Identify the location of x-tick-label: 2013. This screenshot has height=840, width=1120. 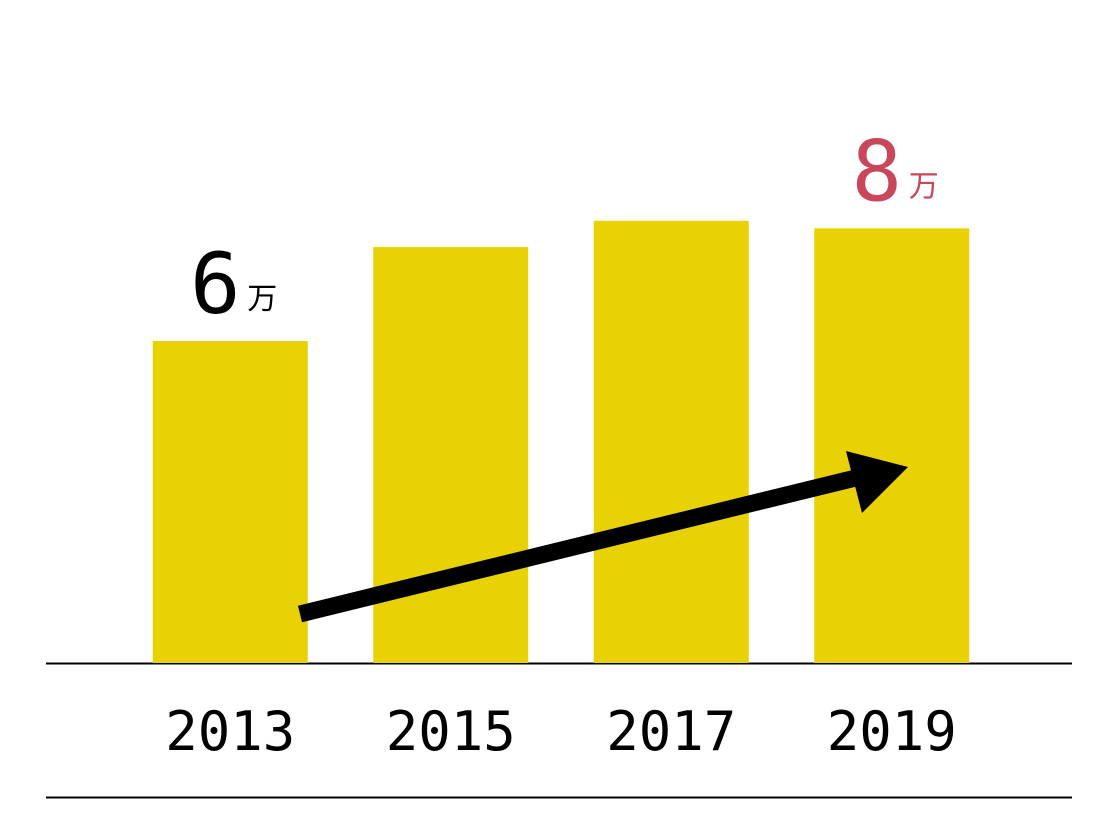
(230, 731).